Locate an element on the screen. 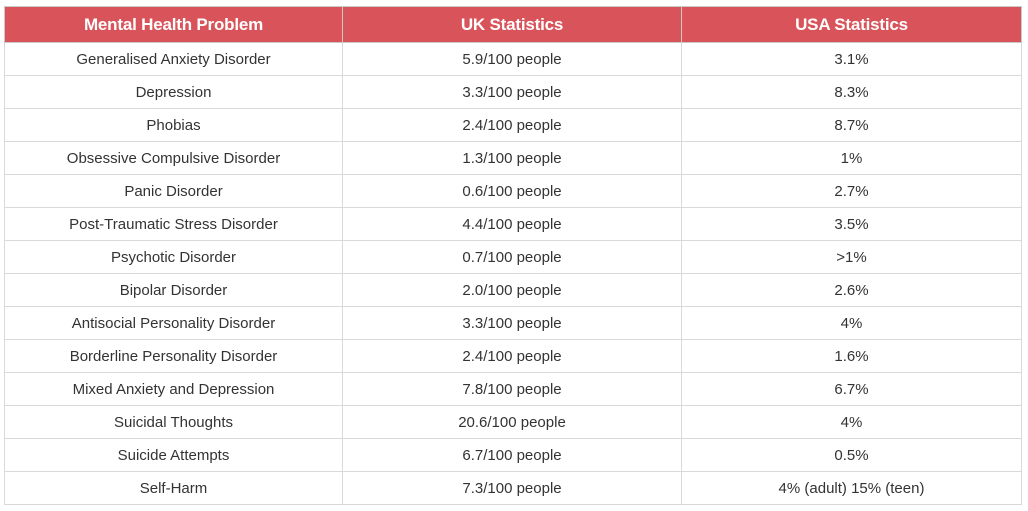 The width and height of the screenshot is (1028, 511). problem-cell: Bipolar Disorder is located at coordinates (173, 290).